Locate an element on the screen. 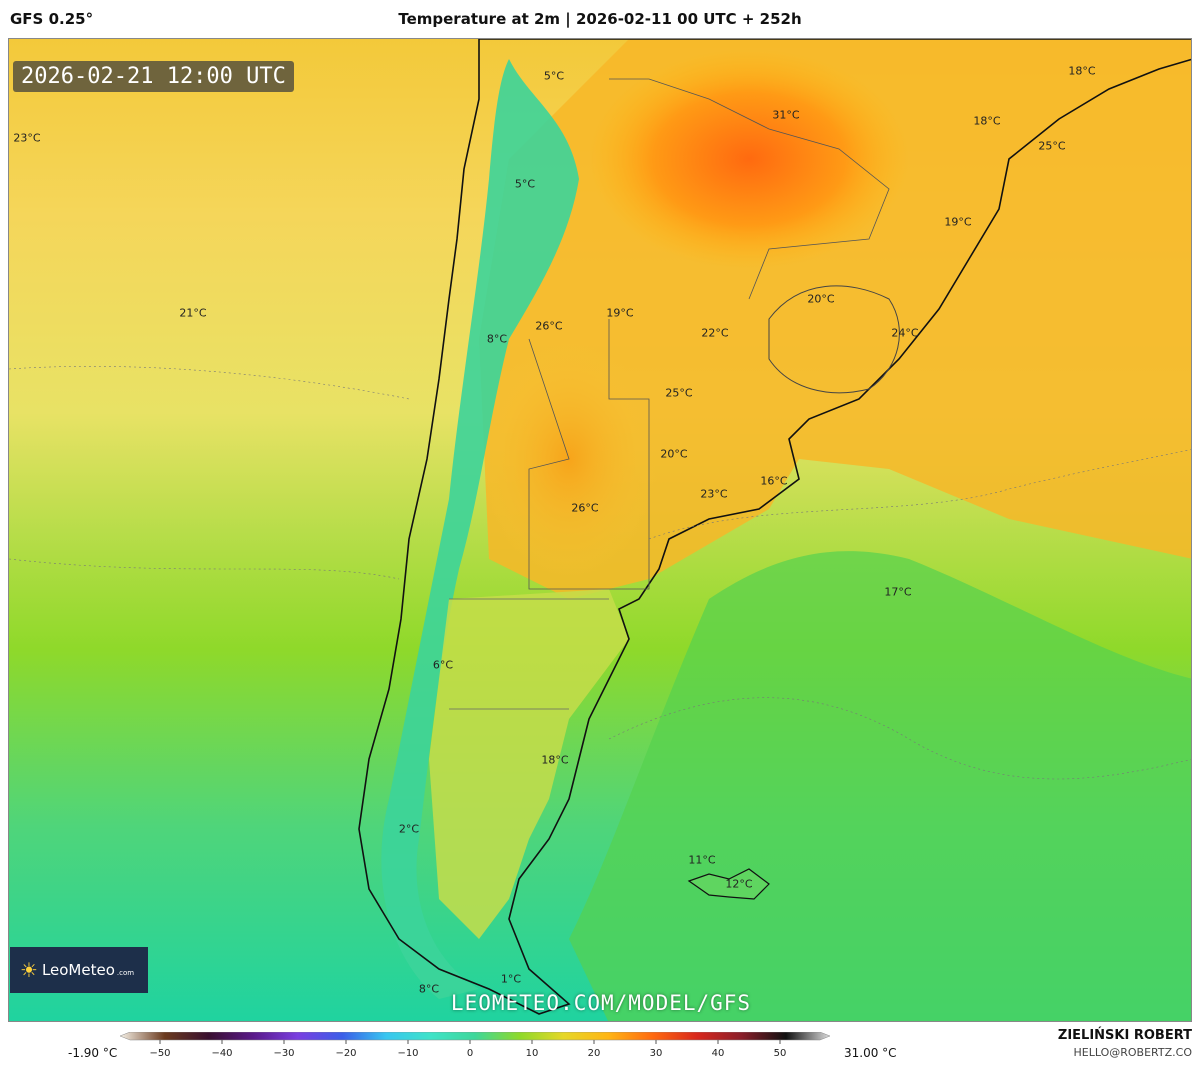  leometeo-logo: ☀ LeoMeteo .com is located at coordinates (79, 970).